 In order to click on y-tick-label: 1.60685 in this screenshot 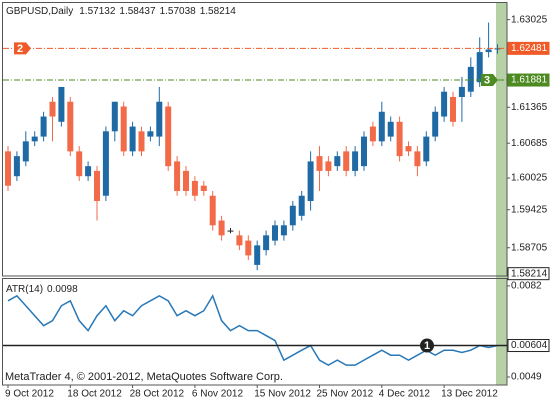, I will do `click(529, 143)`.